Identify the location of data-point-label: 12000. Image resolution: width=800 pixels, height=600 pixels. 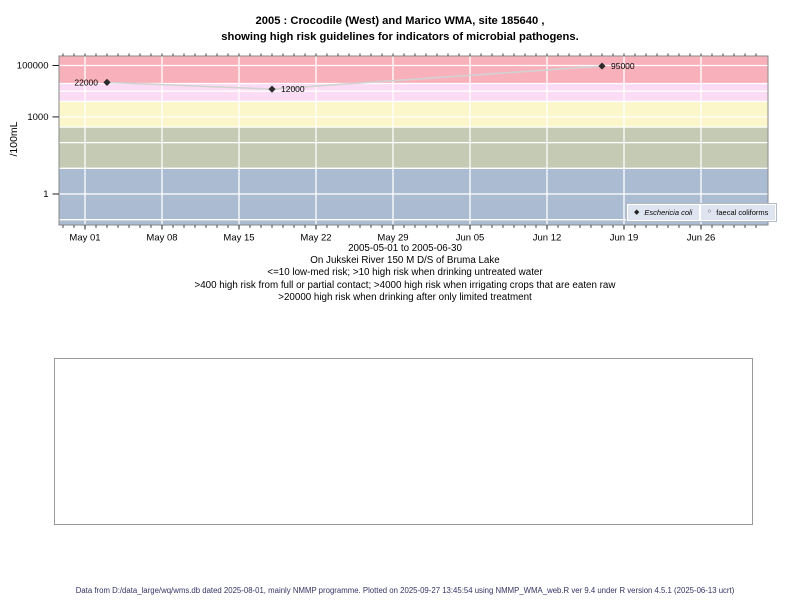
(293, 89).